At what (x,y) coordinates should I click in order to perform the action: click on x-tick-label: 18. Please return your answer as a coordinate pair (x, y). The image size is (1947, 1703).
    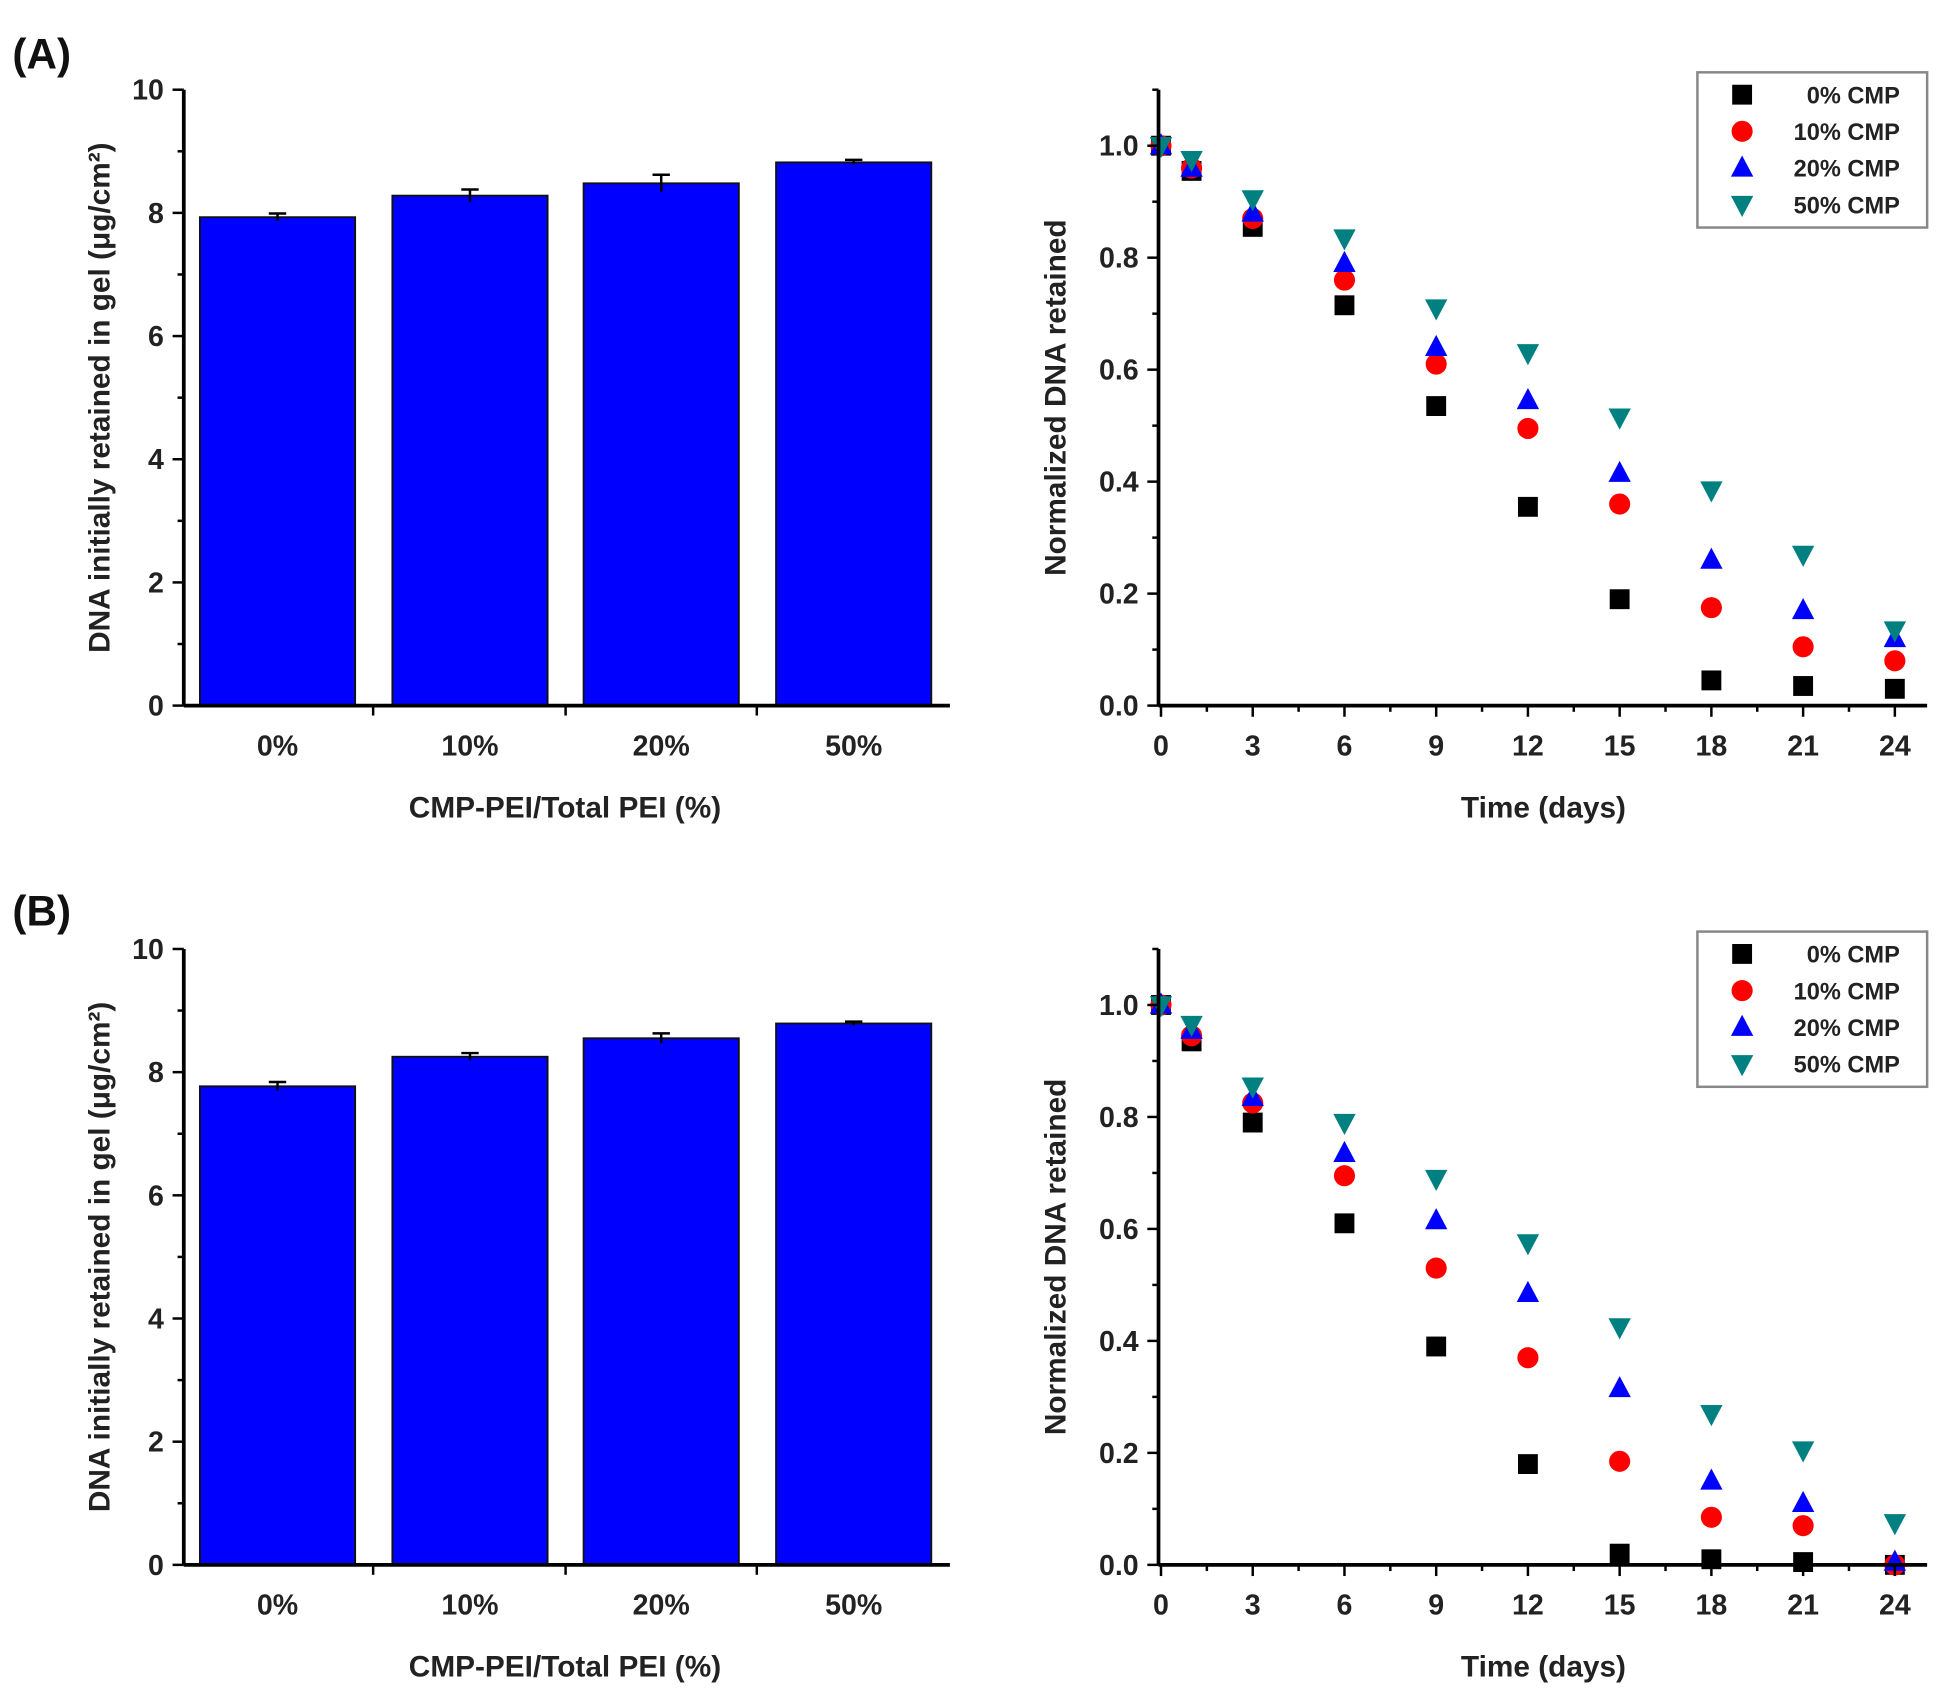
    Looking at the image, I should click on (1712, 746).